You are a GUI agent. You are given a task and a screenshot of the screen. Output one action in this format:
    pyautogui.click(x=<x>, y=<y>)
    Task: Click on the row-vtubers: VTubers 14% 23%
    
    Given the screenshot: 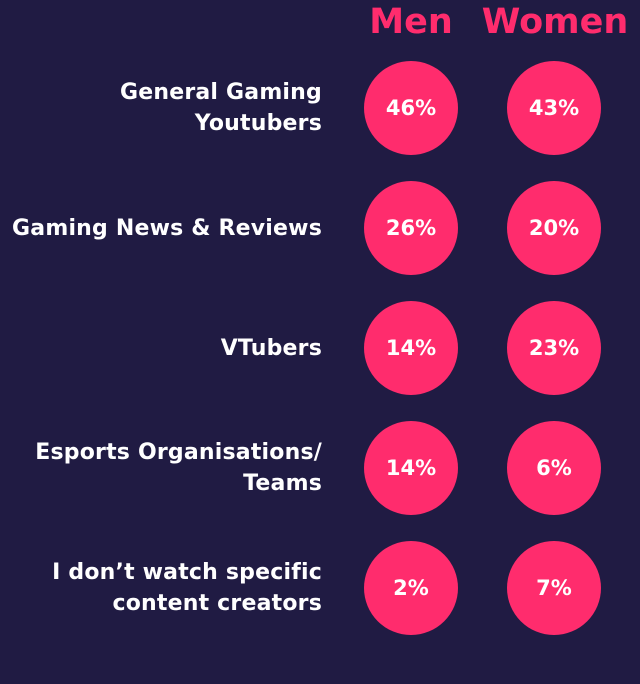 What is the action you would take?
    pyautogui.click(x=320, y=348)
    